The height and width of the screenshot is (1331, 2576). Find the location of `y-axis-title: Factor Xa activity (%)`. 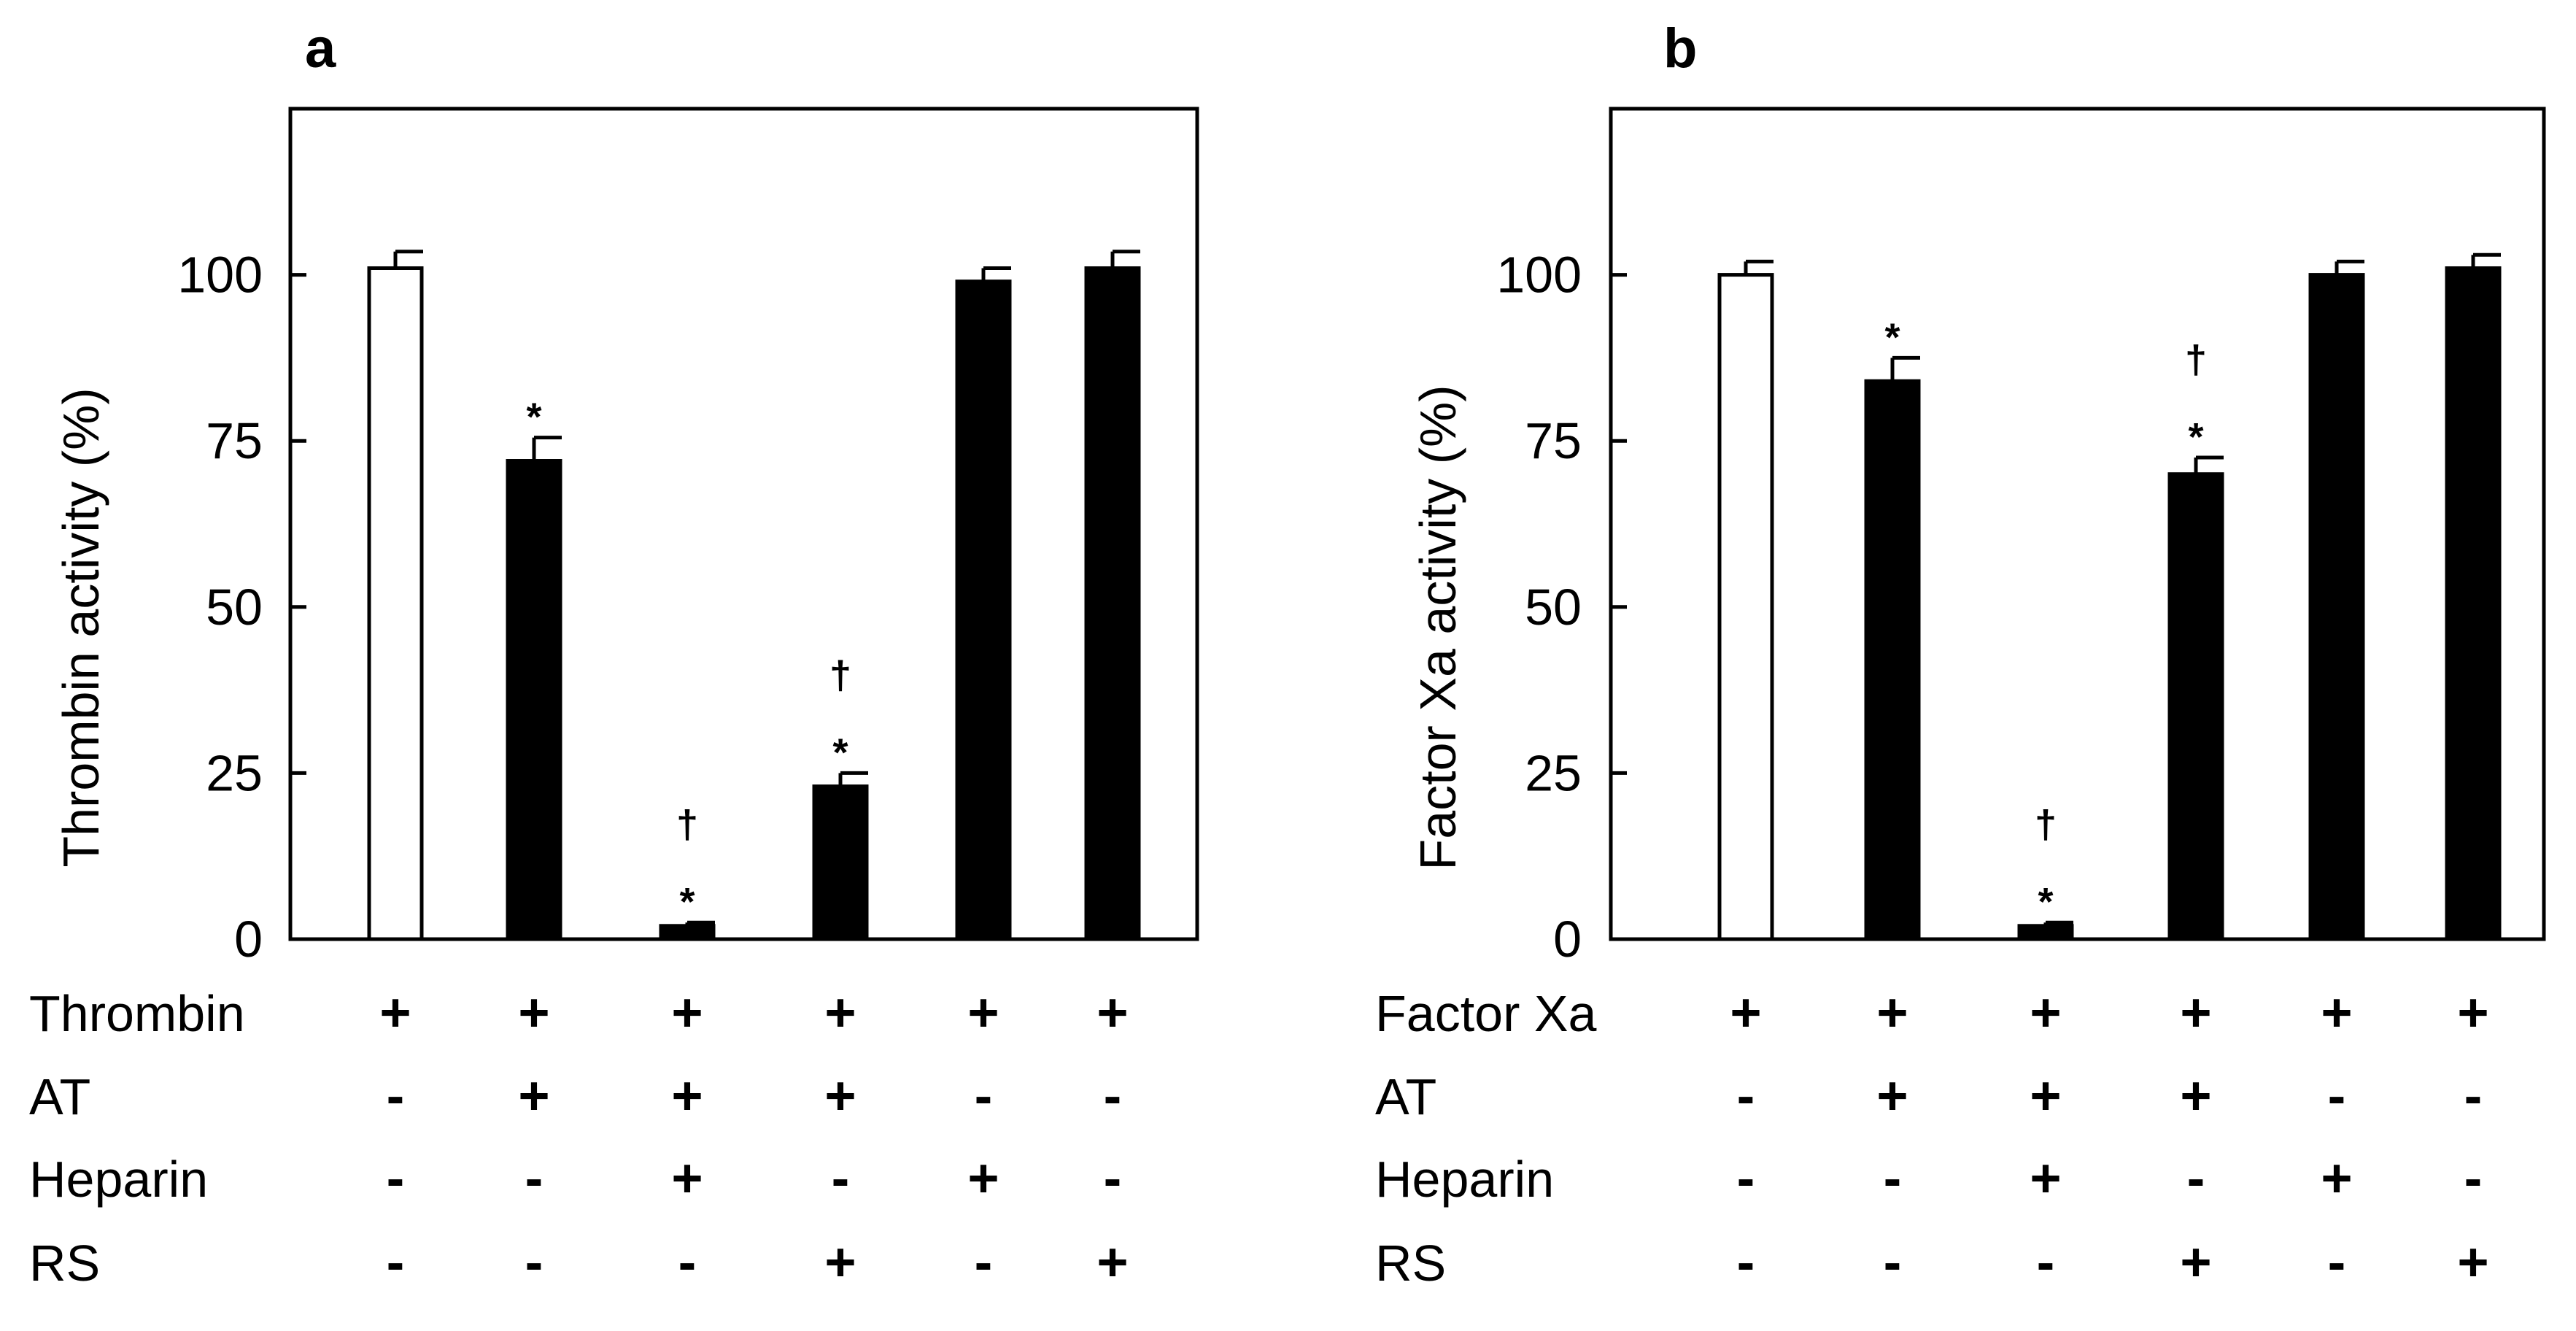

y-axis-title: Factor Xa activity (%) is located at coordinates (1437, 627).